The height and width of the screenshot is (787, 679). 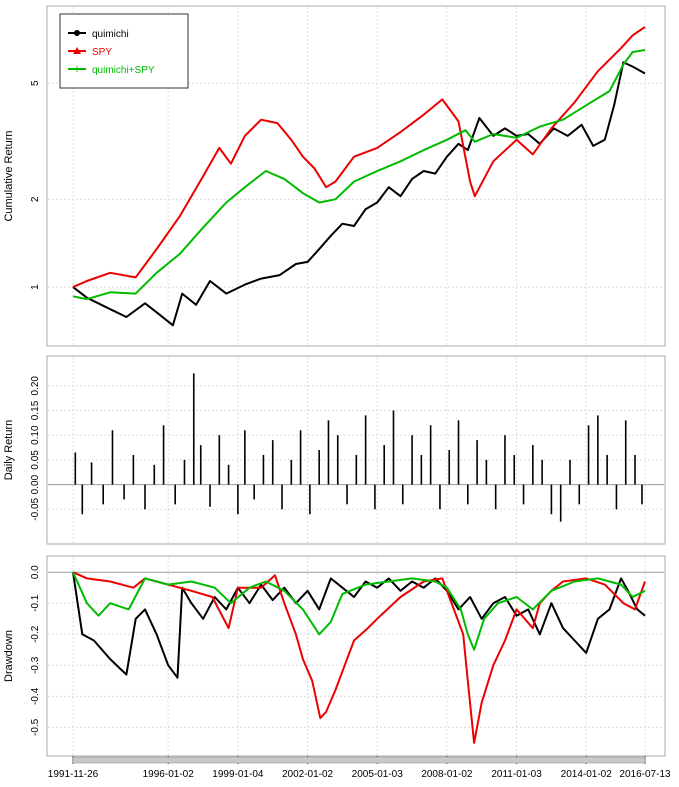 What do you see at coordinates (35, 572) in the screenshot?
I see `y-tick-label-drawdown: 0.0` at bounding box center [35, 572].